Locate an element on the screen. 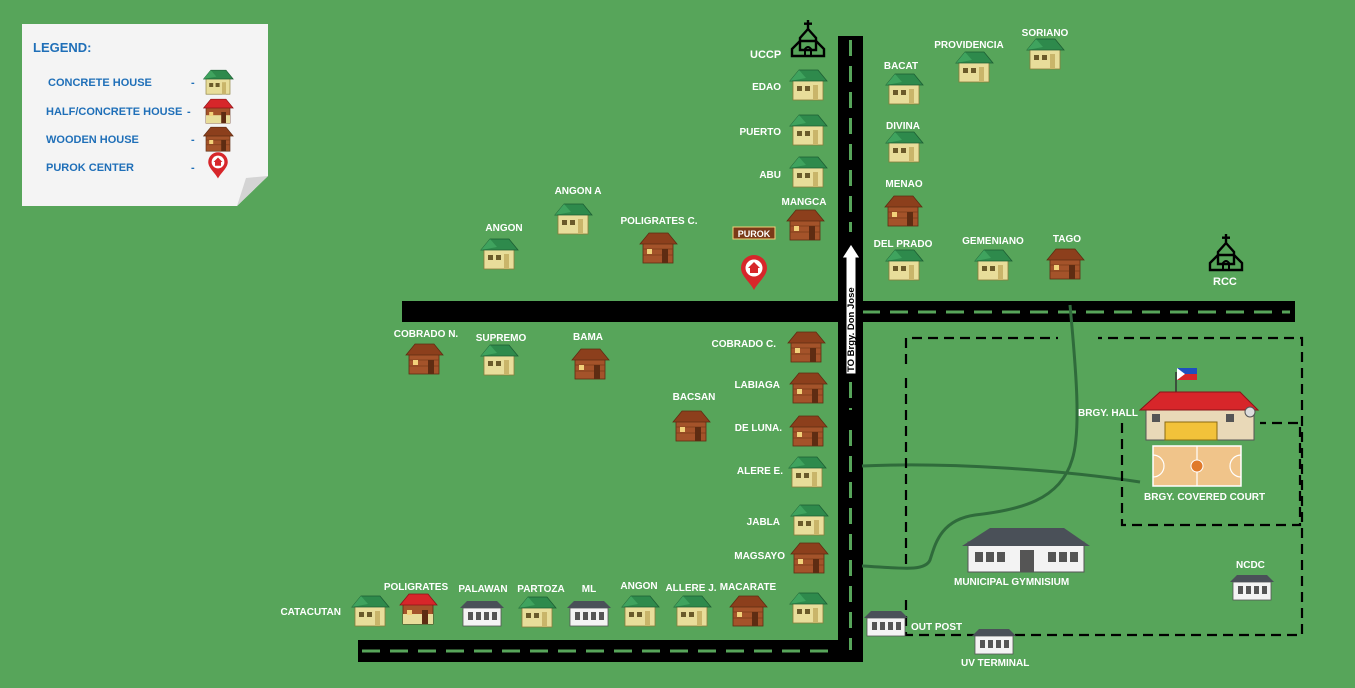 This screenshot has height=688, width=1355. legend-item-label: WOODEN HOUSE is located at coordinates (92, 140).